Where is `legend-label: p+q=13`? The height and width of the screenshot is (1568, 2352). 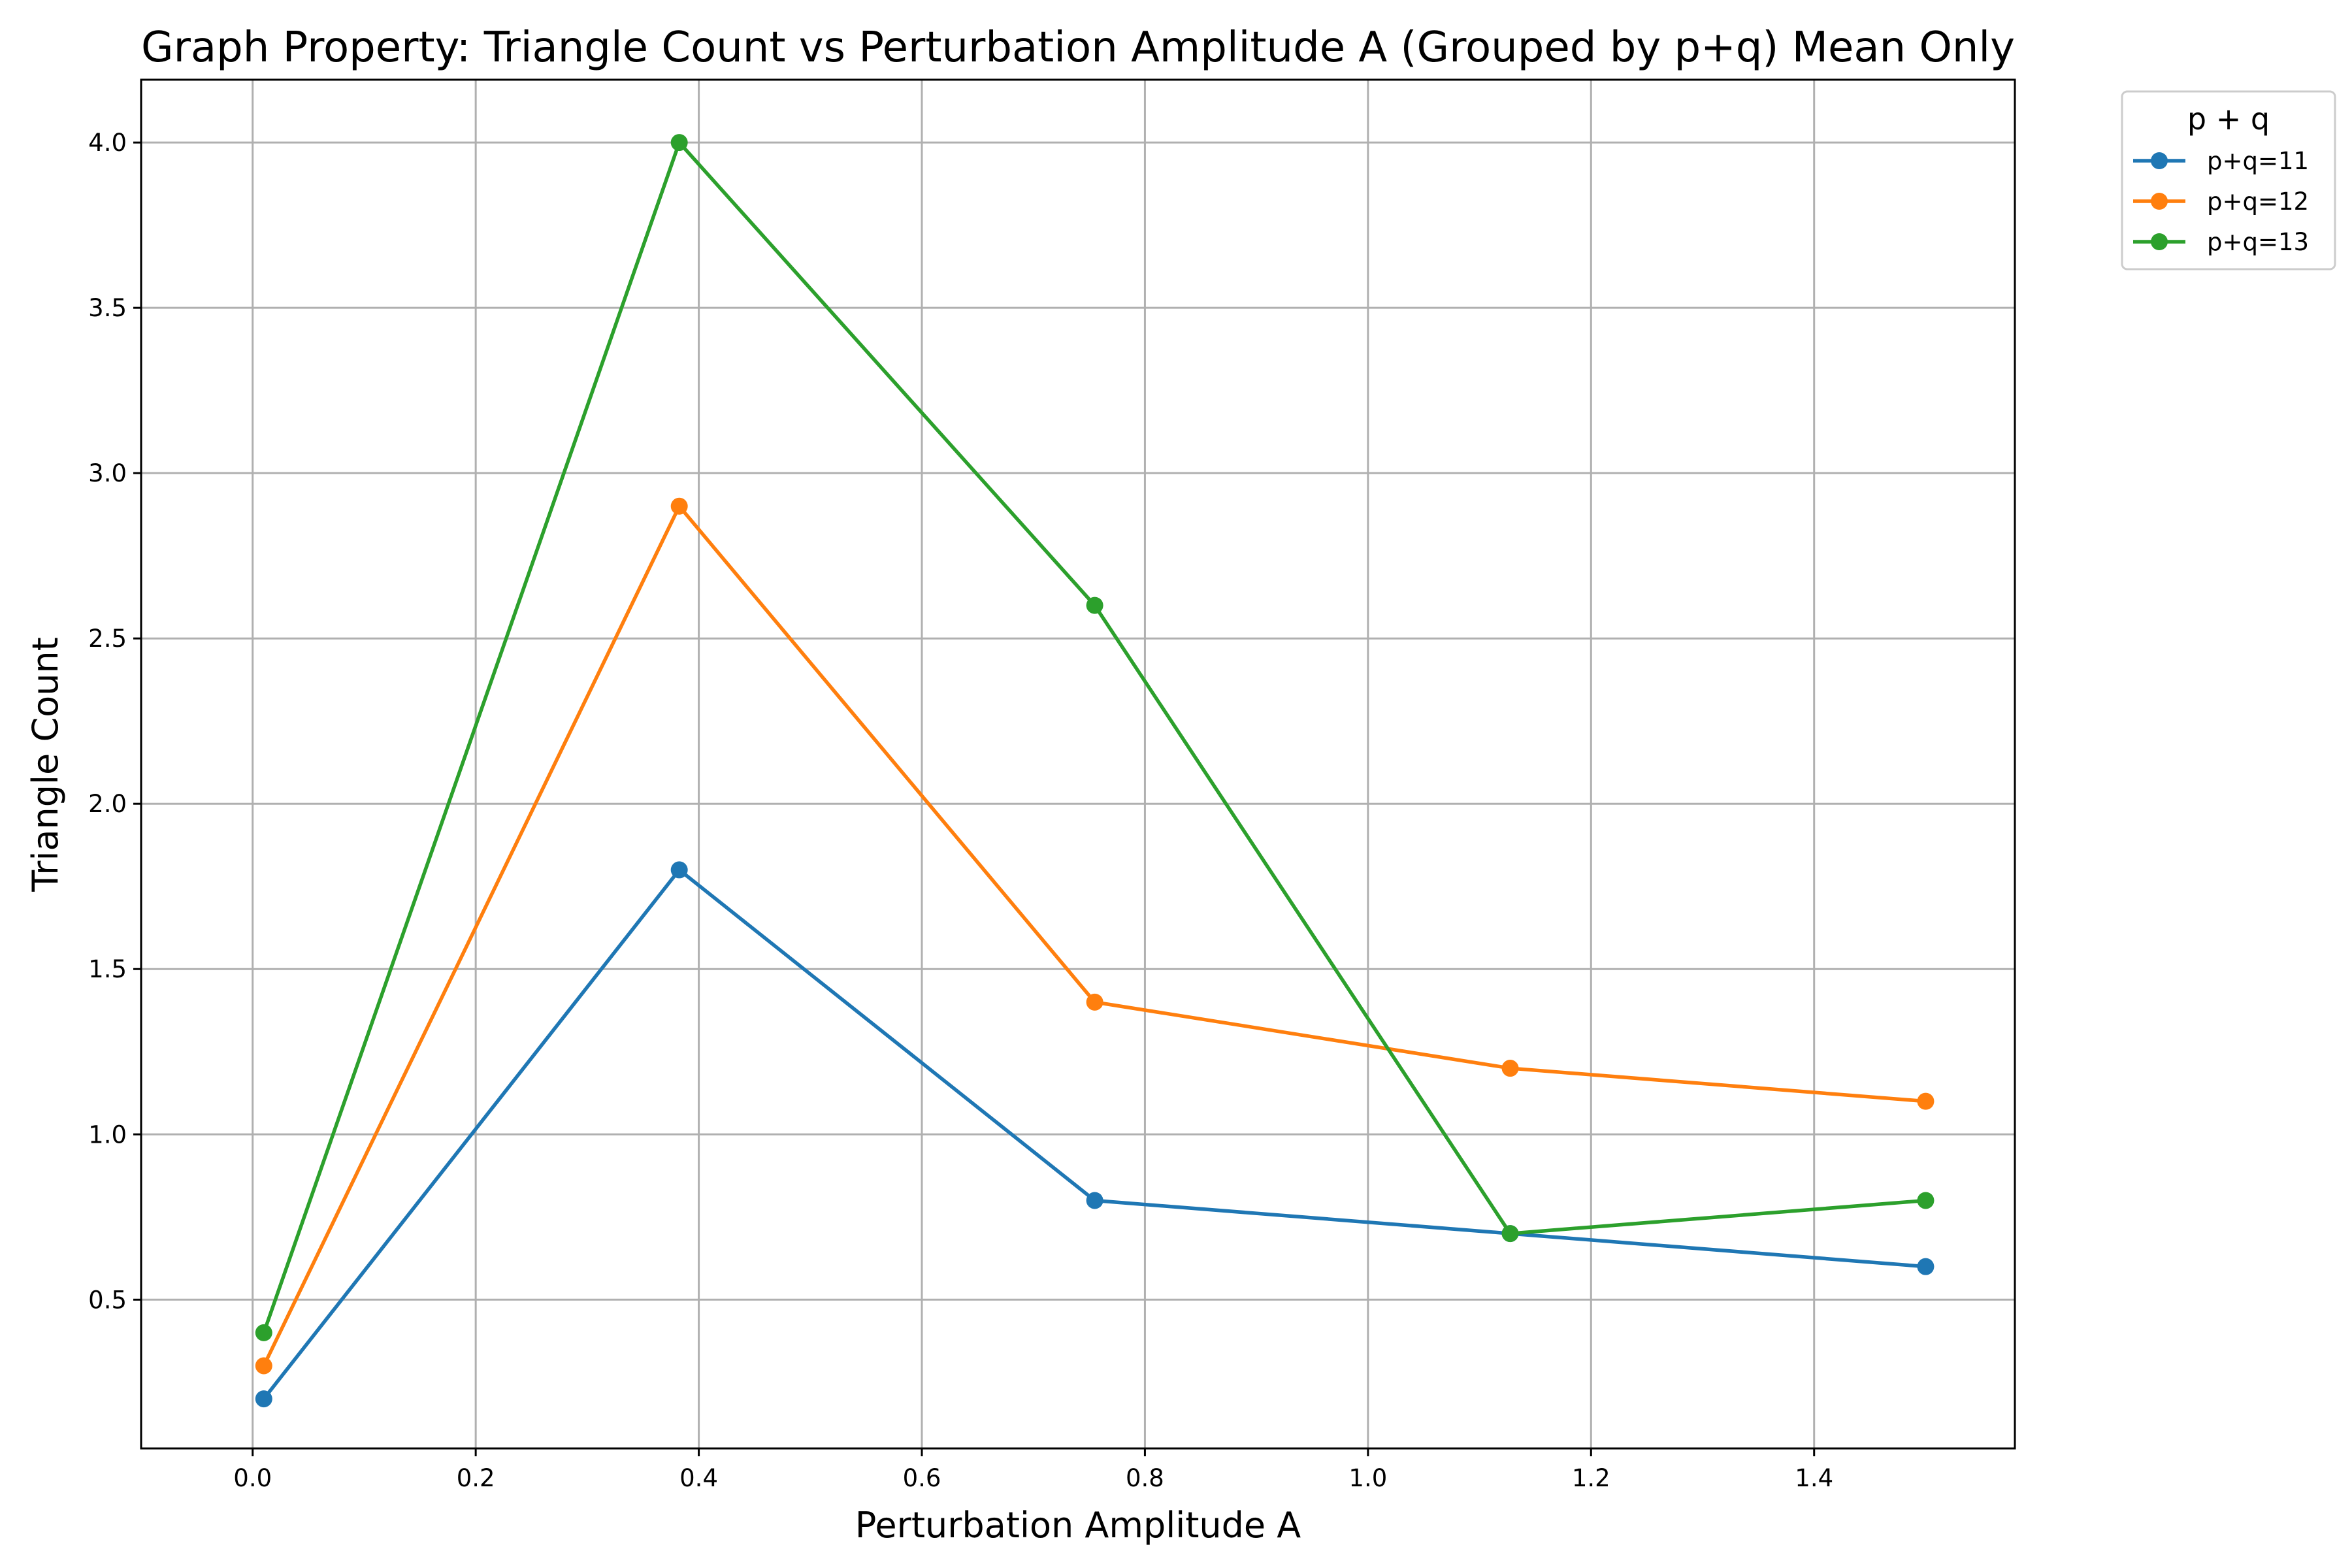
legend-label: p+q=13 is located at coordinates (2258, 242).